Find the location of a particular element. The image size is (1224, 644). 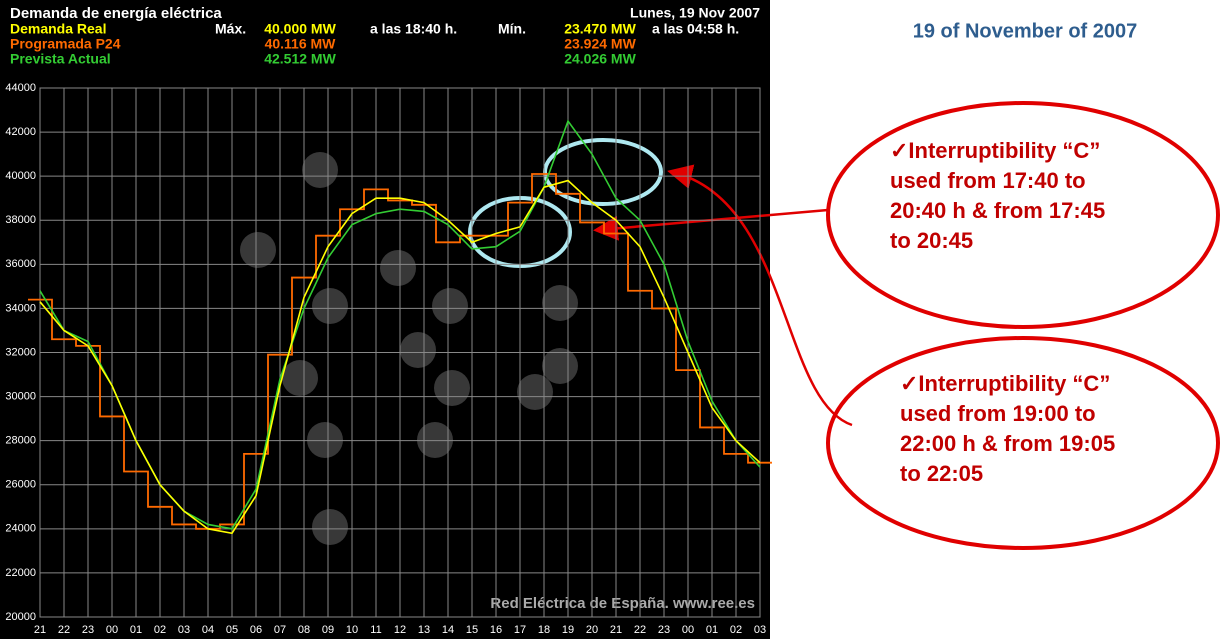

legend-entry: Prevista Actual is located at coordinates (60, 59).